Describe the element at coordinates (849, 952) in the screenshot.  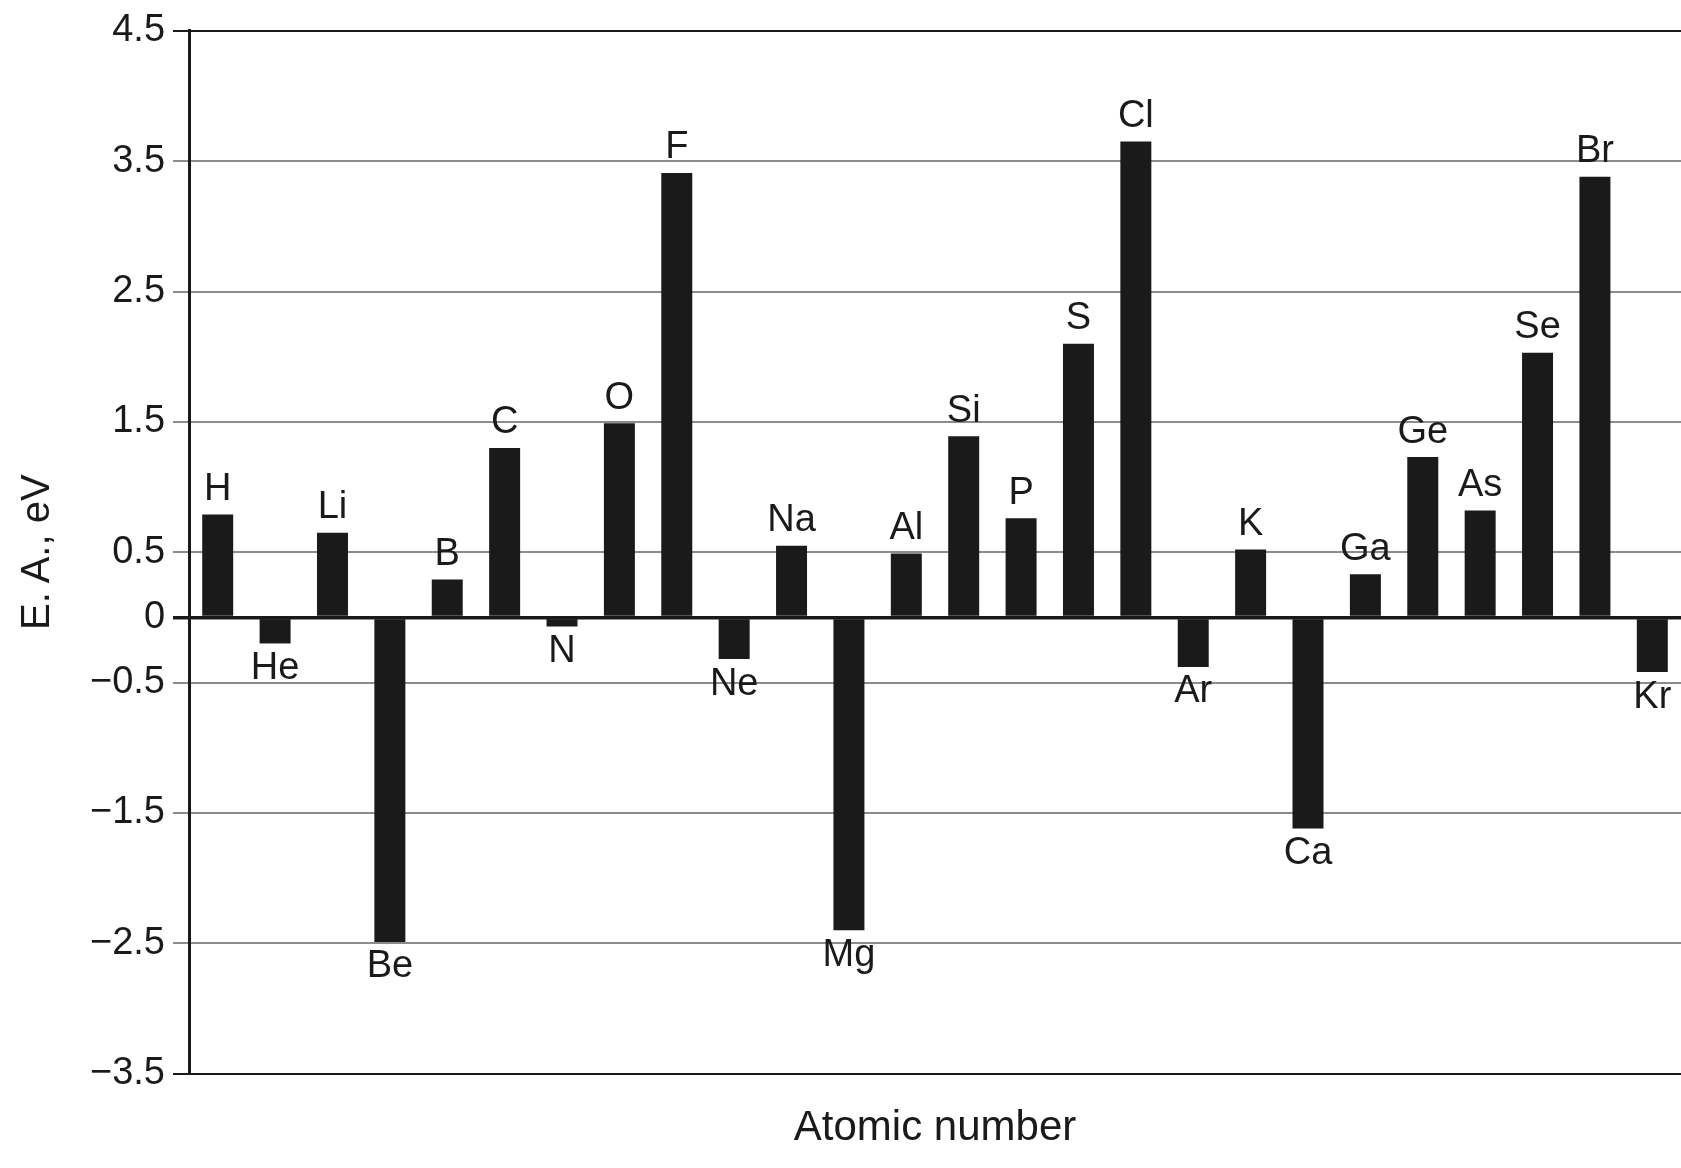
I see `x-tick-label: Mg` at that location.